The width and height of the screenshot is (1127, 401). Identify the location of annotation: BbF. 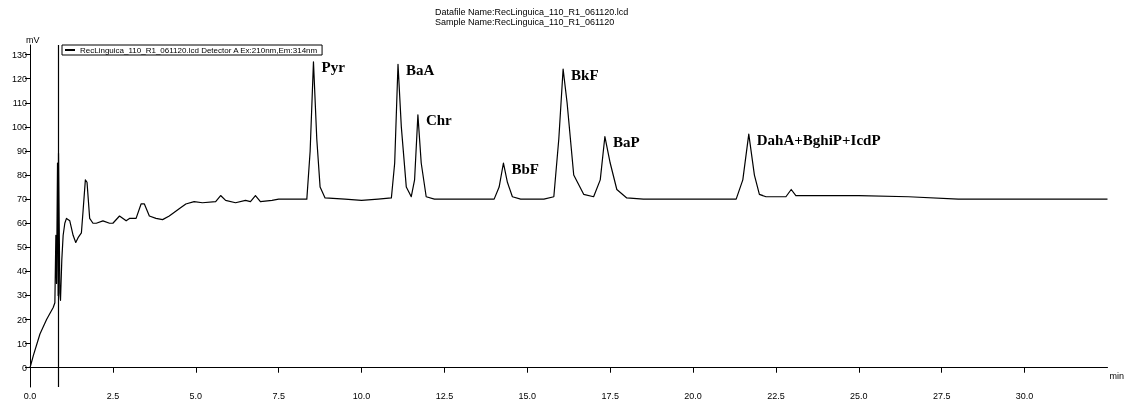
(525, 168).